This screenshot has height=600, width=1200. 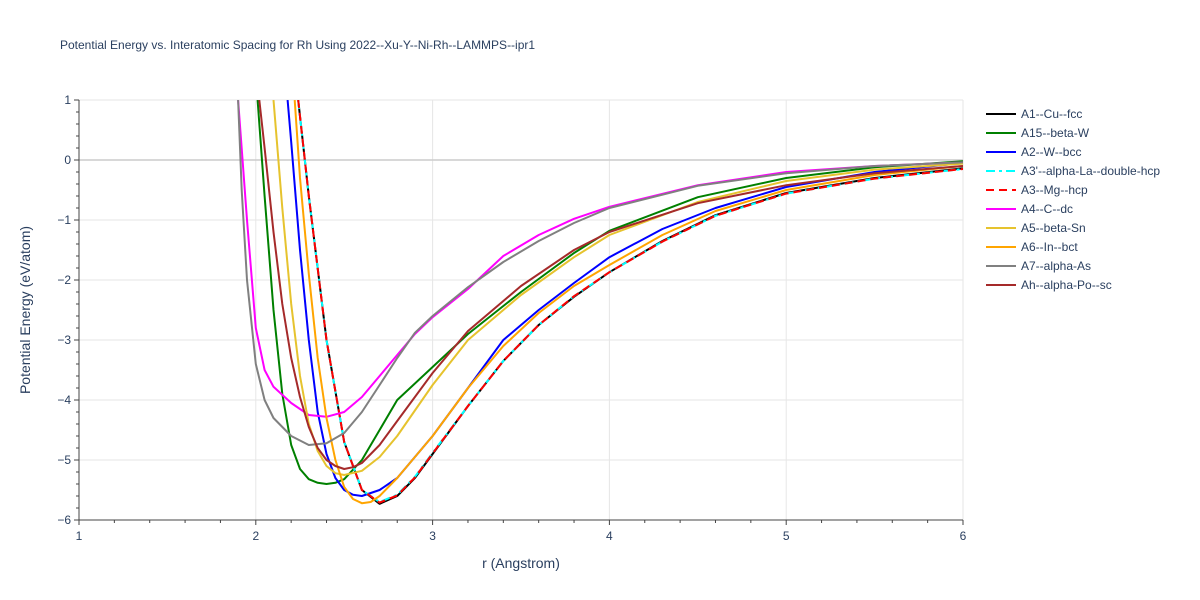 What do you see at coordinates (67, 100) in the screenshot?
I see `y-tick-label: 1` at bounding box center [67, 100].